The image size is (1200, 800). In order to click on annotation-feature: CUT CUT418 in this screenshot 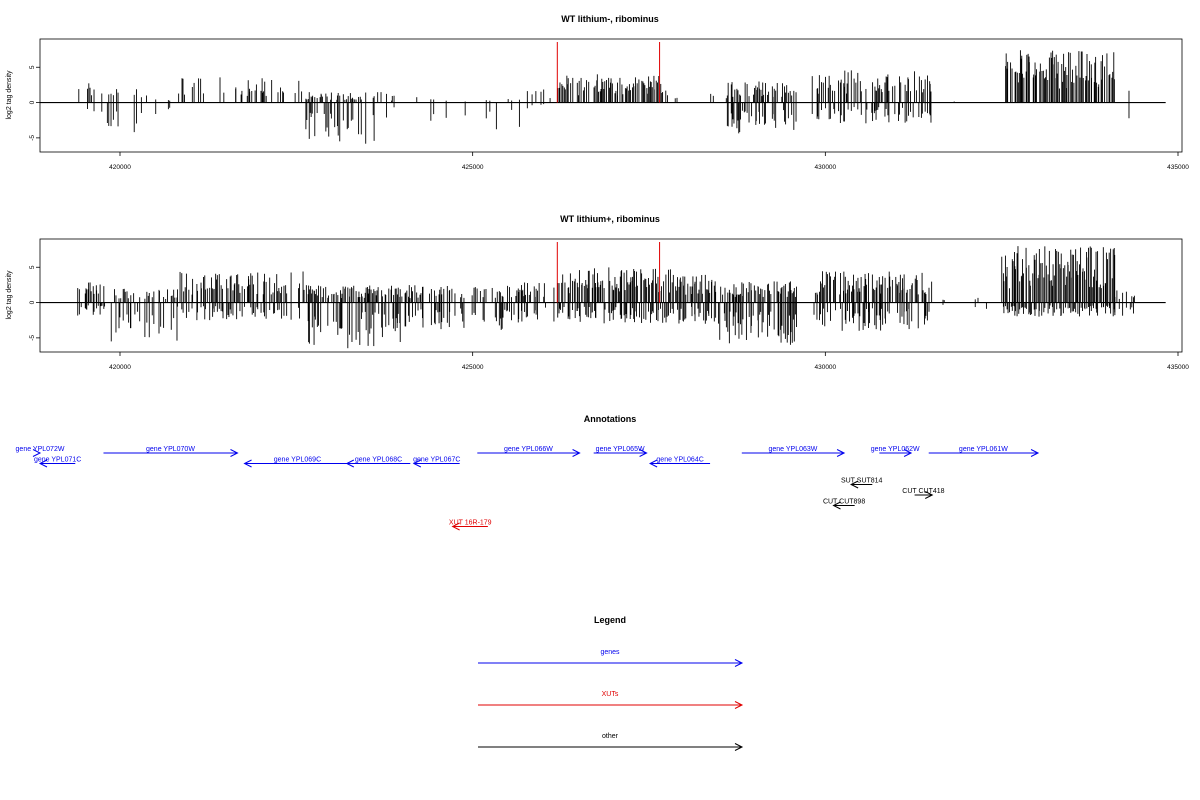, I will do `click(923, 493)`.